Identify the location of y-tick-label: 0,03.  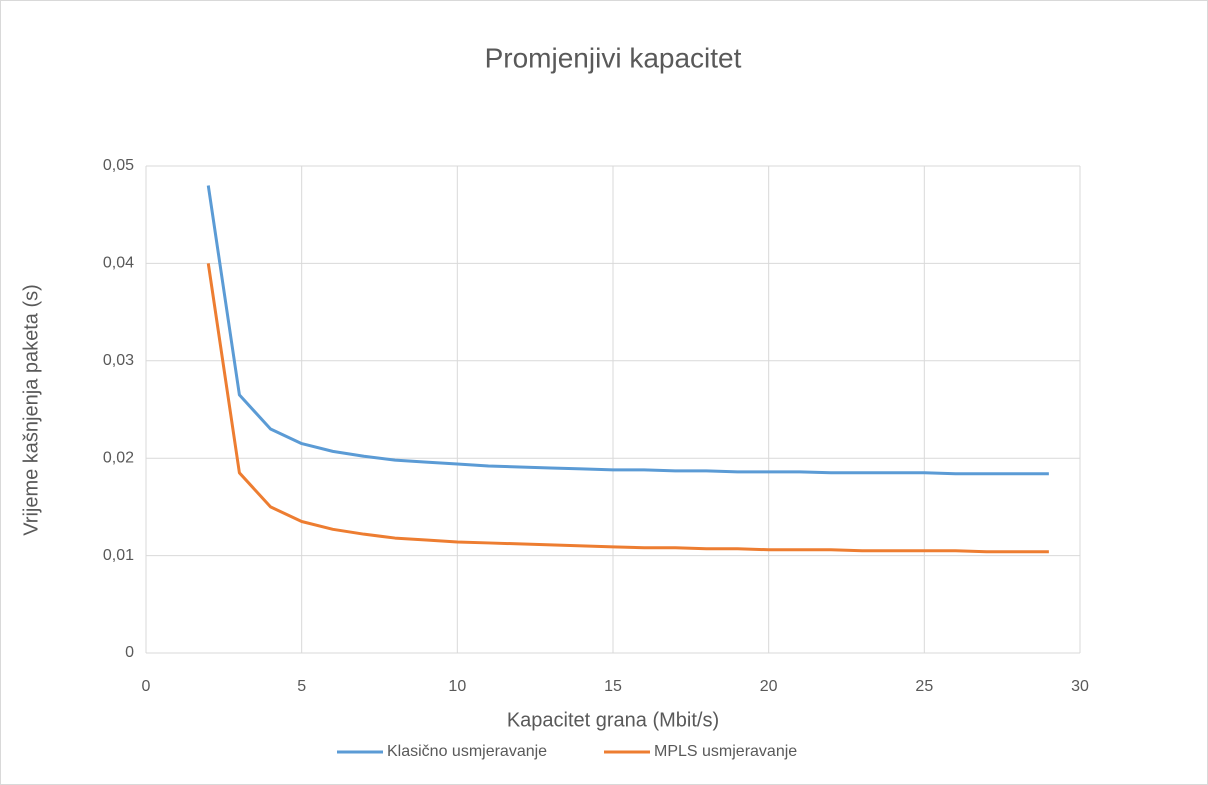
(118, 360).